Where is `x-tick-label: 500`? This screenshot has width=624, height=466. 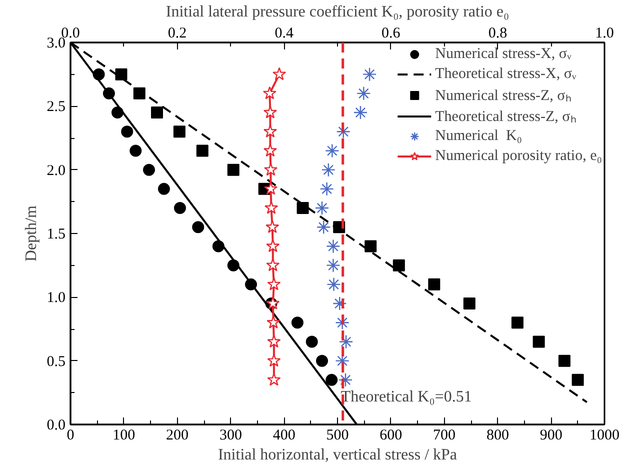
x-tick-label: 500 is located at coordinates (337, 436).